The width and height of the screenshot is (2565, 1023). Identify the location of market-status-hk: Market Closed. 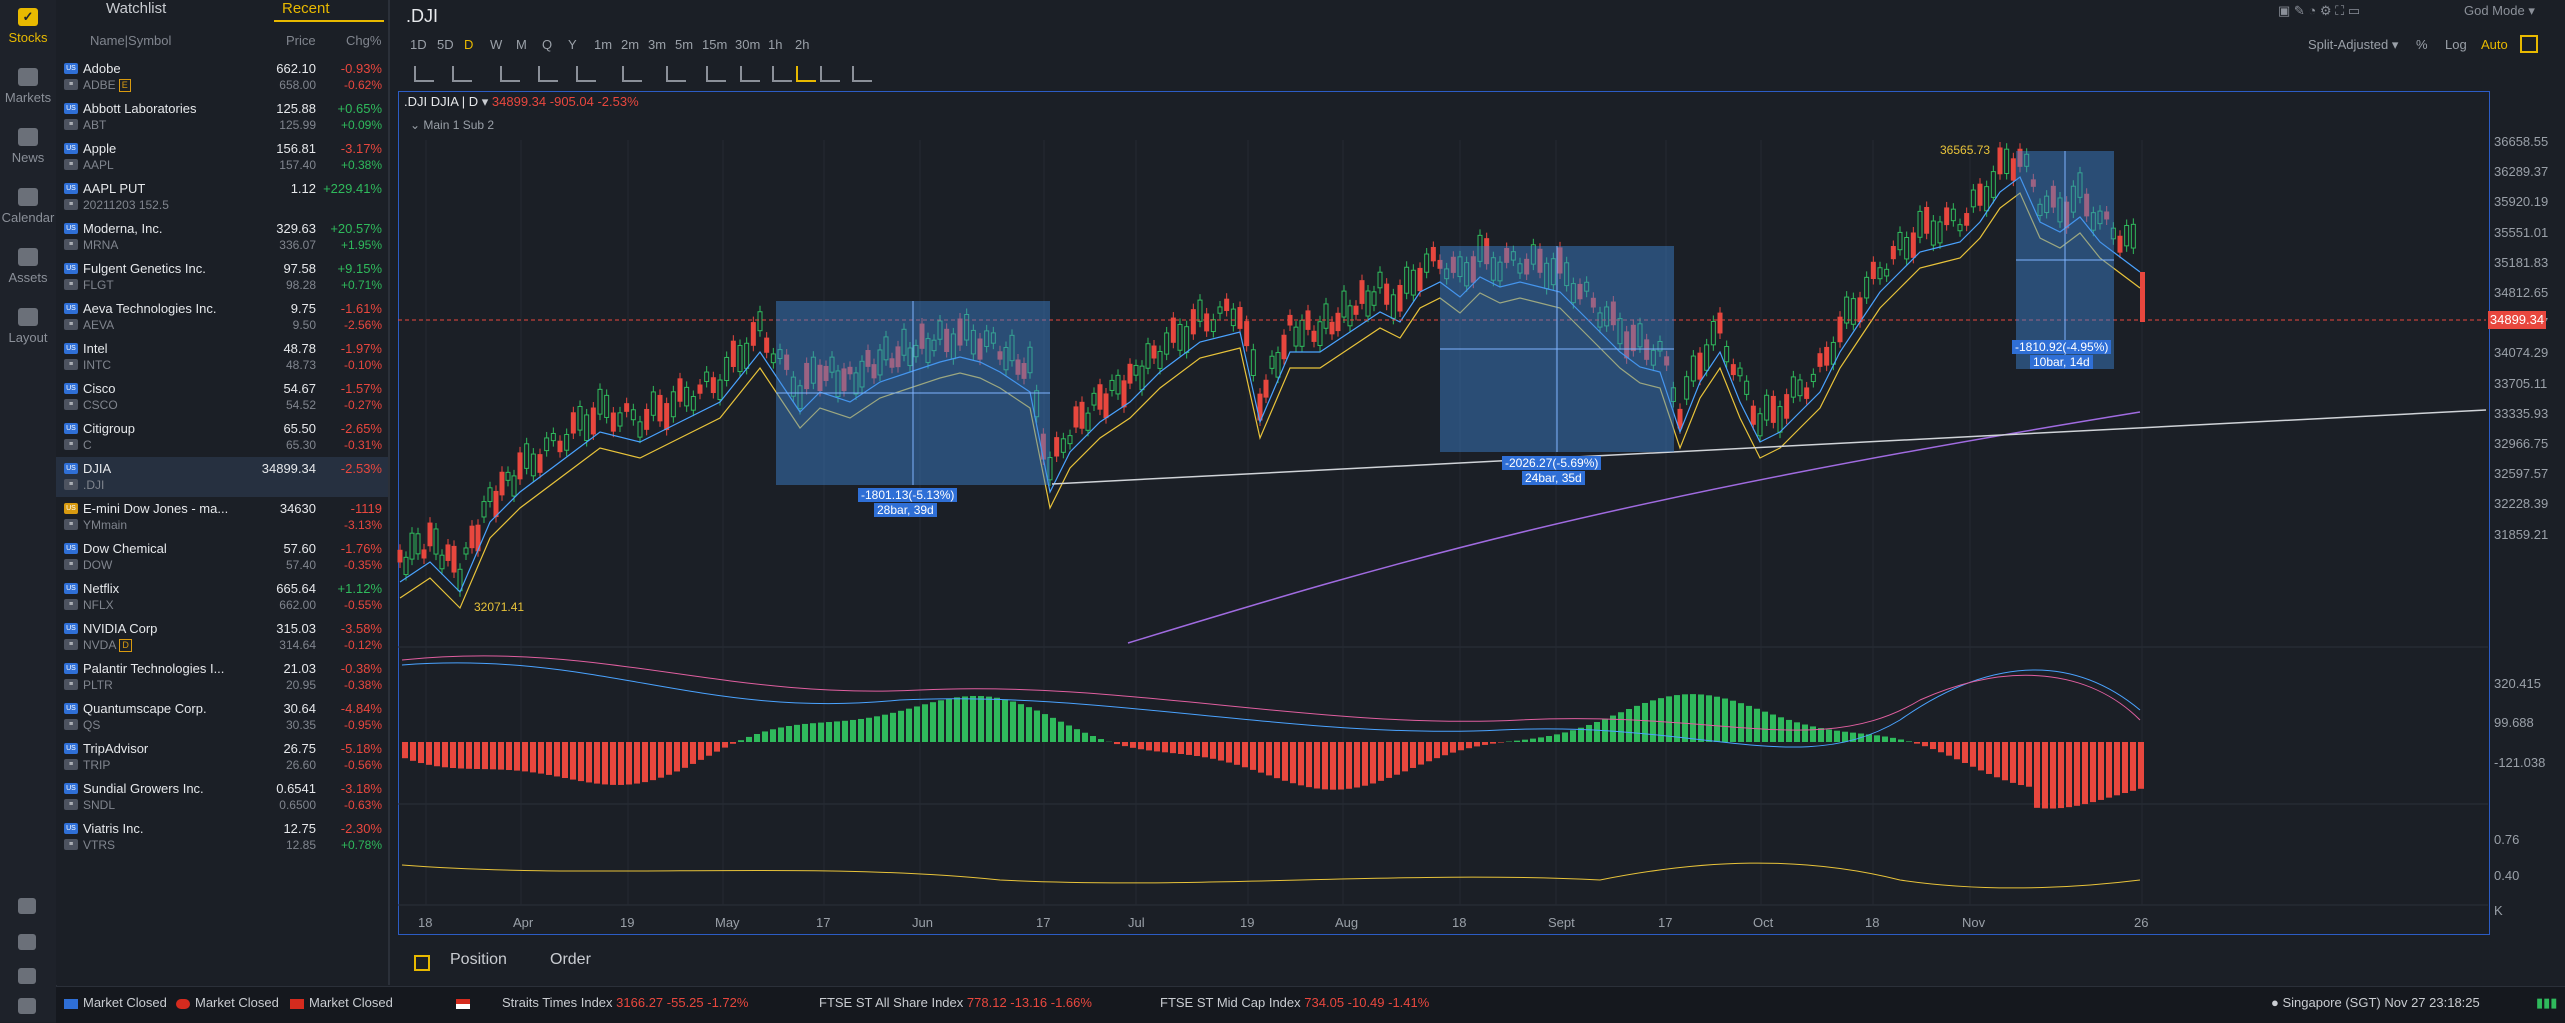
(227, 1002).